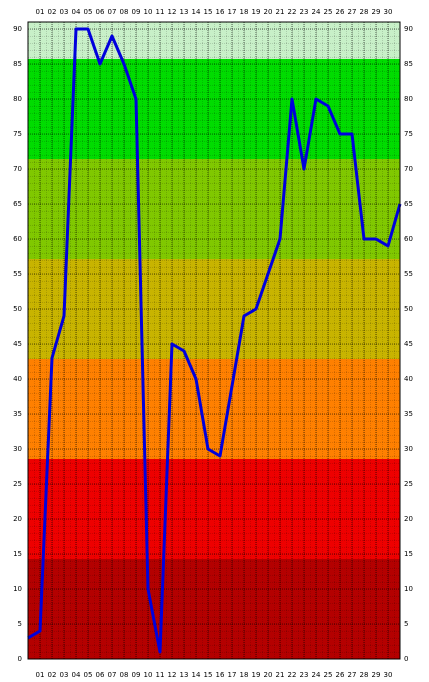 Image resolution: width=429 pixels, height=682 pixels. Describe the element at coordinates (20, 624) in the screenshot. I see `y-tick-label: 5` at that location.